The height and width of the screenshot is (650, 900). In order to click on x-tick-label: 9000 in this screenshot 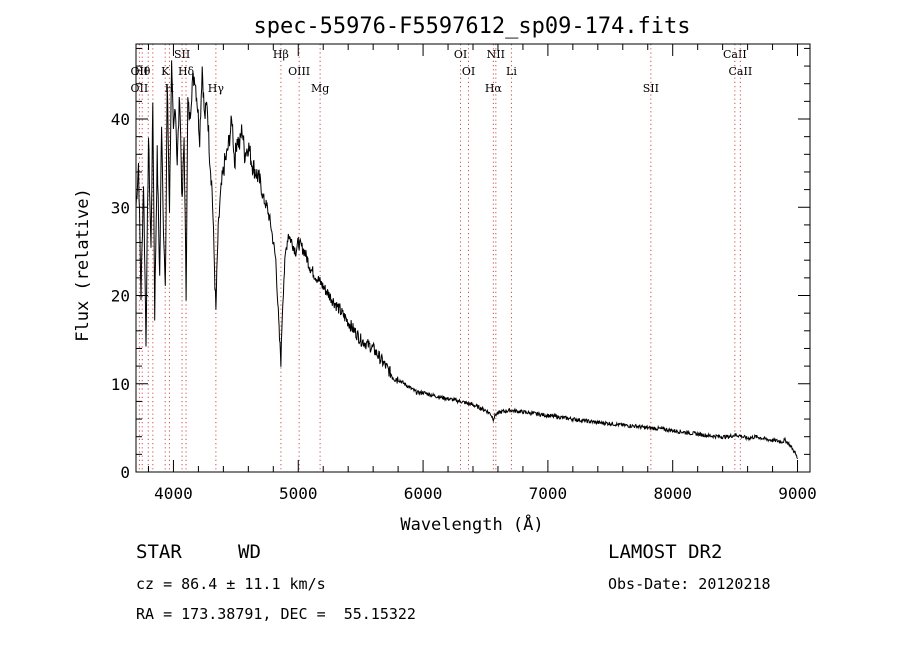, I will do `click(797, 493)`.